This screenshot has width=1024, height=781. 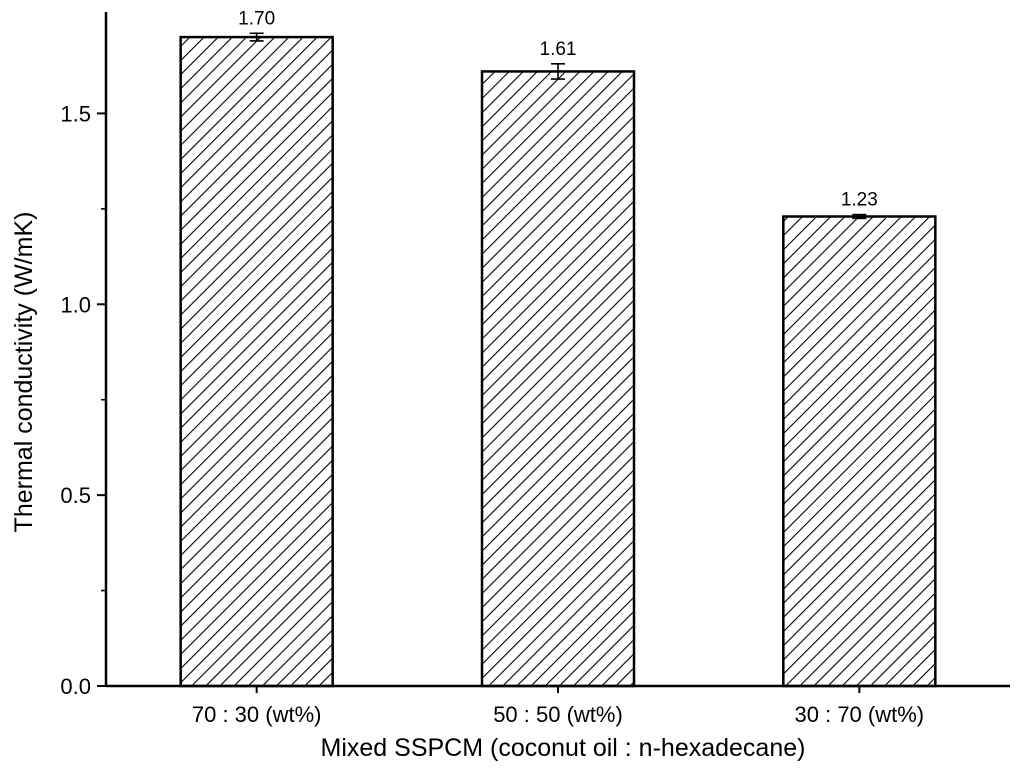 What do you see at coordinates (257, 714) in the screenshot?
I see `x-tick-label-1: 70 : 30 (wt%)` at bounding box center [257, 714].